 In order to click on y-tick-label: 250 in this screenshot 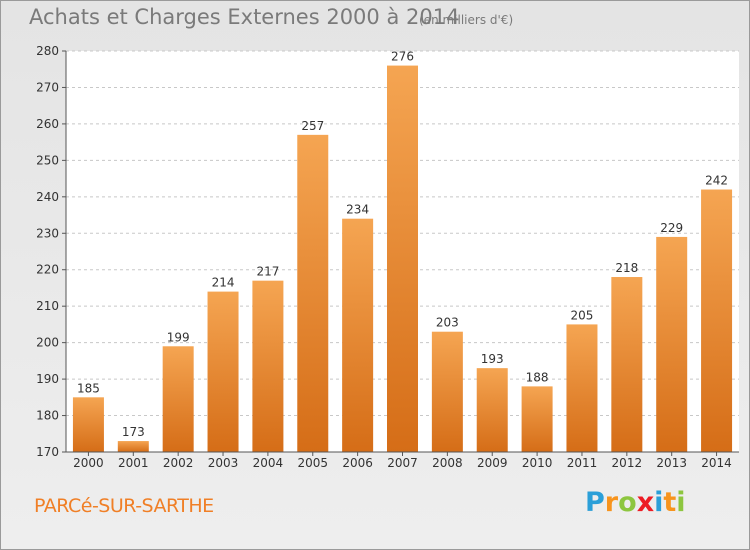, I will do `click(47, 160)`.